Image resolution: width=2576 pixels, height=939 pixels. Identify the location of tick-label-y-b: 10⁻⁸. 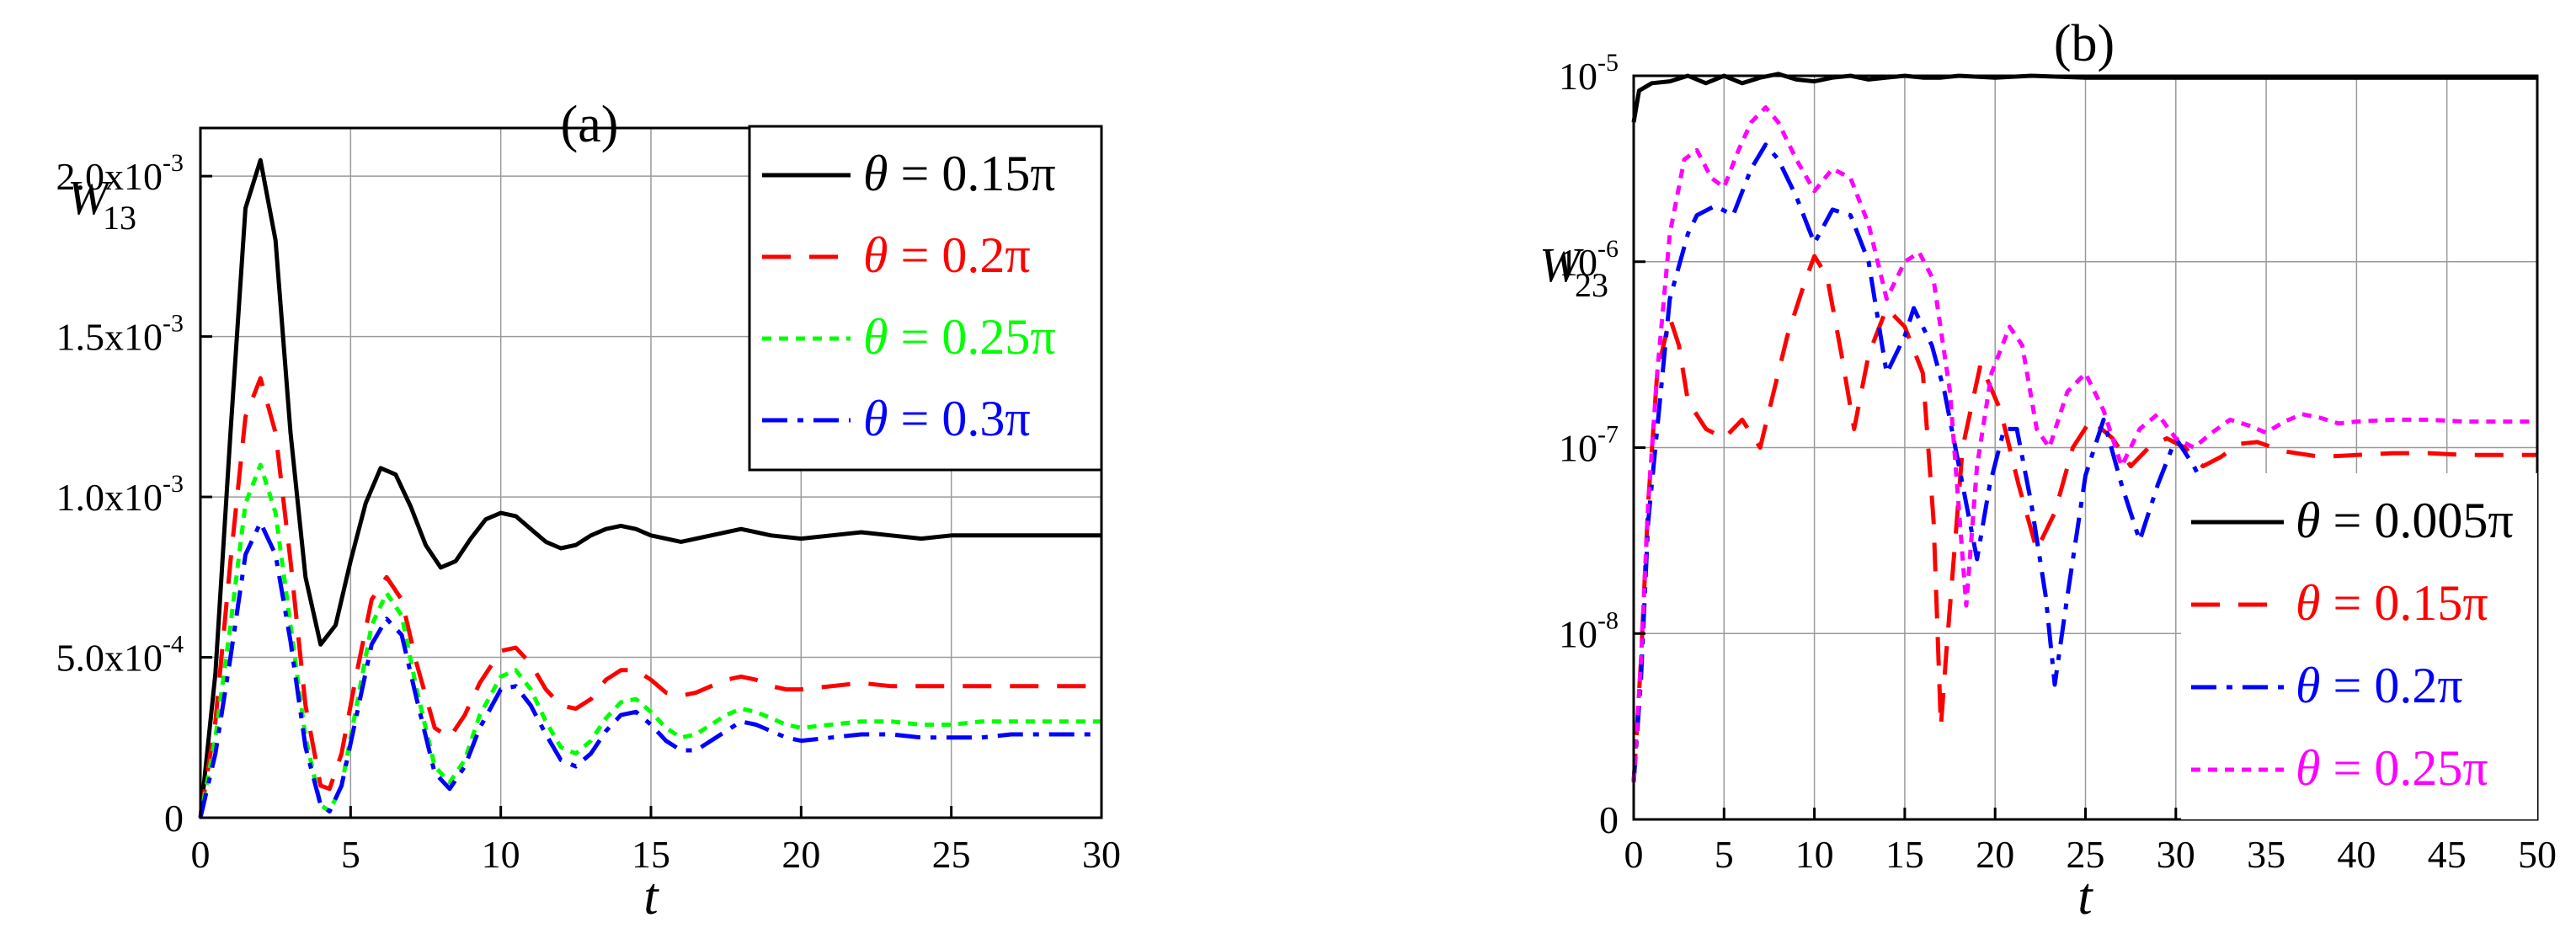
(1589, 630).